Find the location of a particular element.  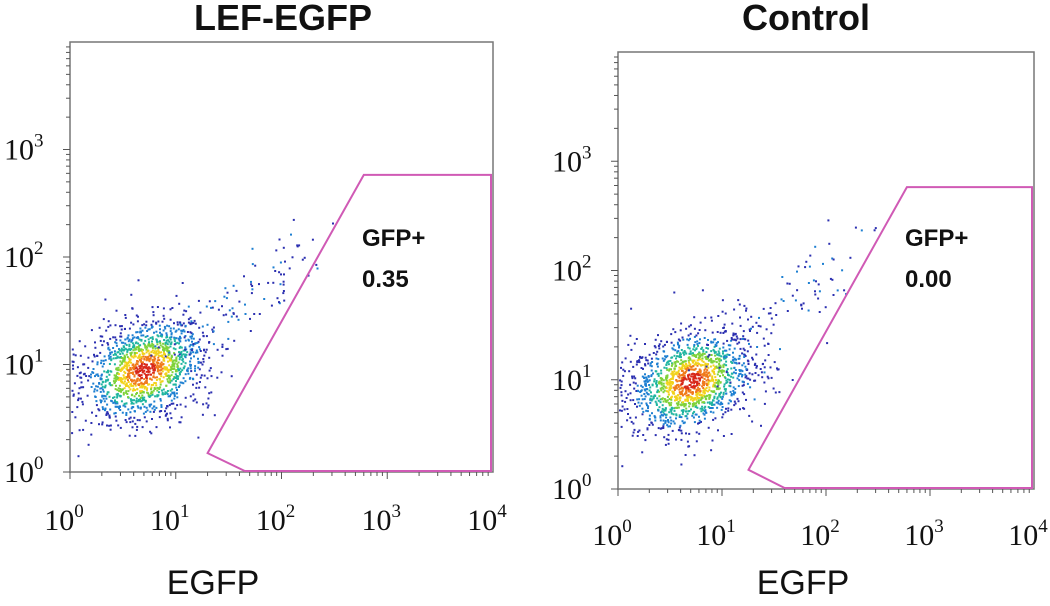

gate-label: GFP+ is located at coordinates (936, 238).